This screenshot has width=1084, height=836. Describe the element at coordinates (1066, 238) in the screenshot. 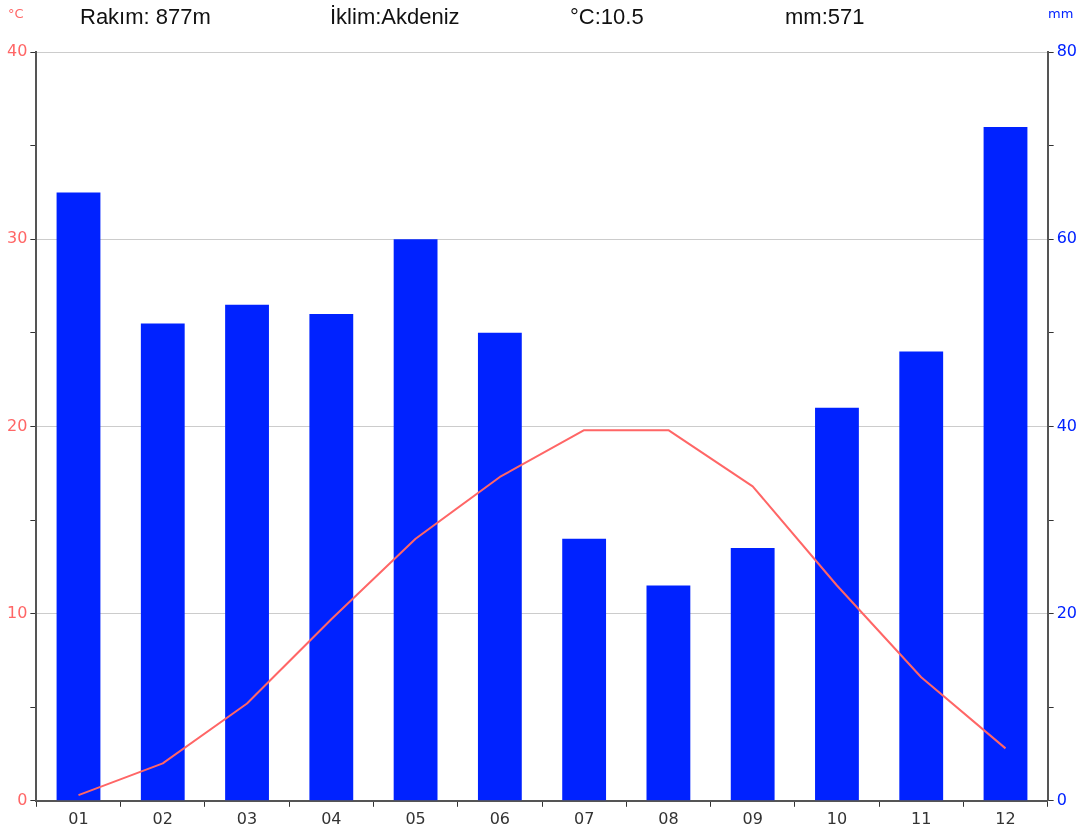

I see `y2-tick-label: 60` at that location.